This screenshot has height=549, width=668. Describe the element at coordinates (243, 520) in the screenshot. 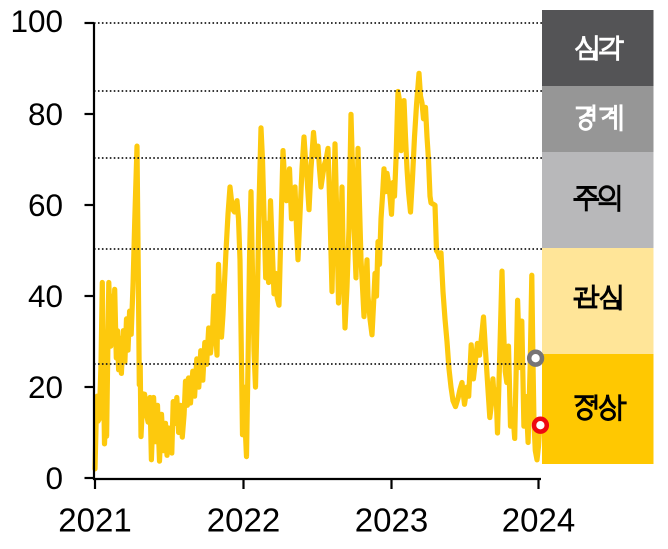

I see `svg-text: 2022` at that location.